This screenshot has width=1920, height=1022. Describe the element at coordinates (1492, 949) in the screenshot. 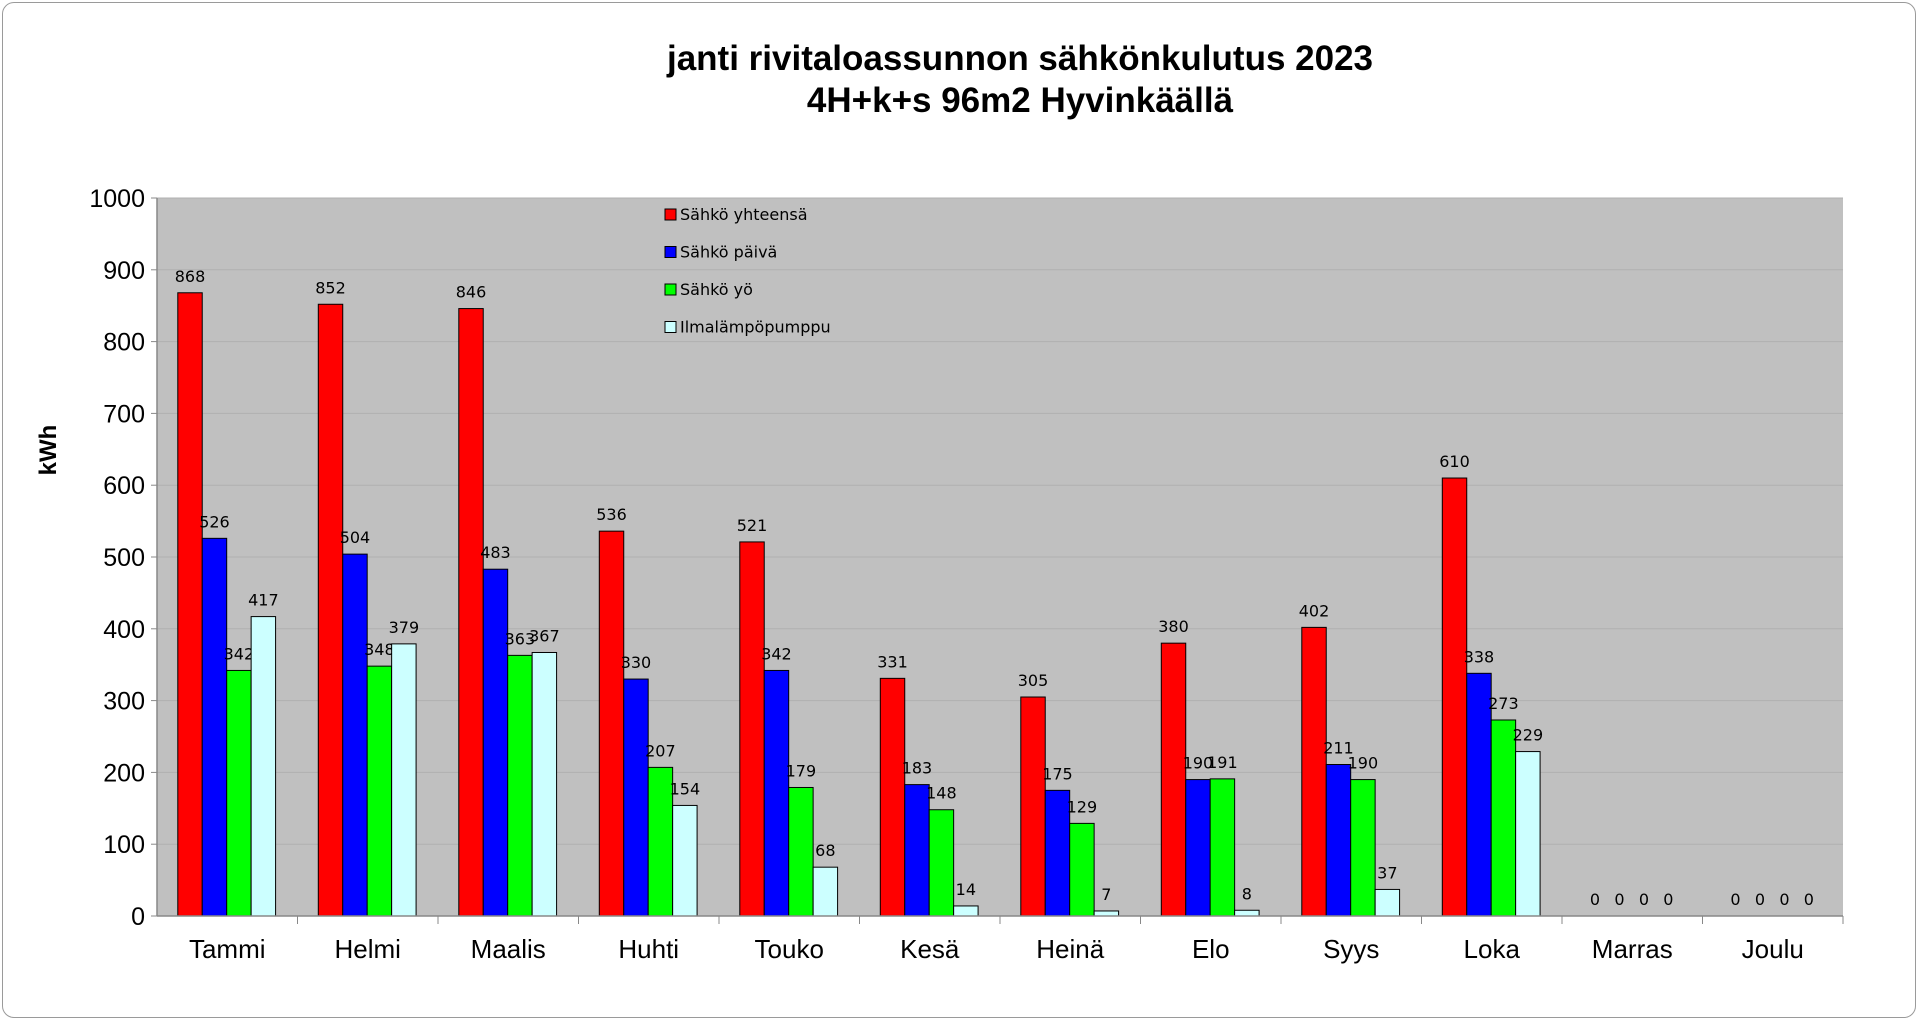

I see `x-tick-label: Loka` at that location.